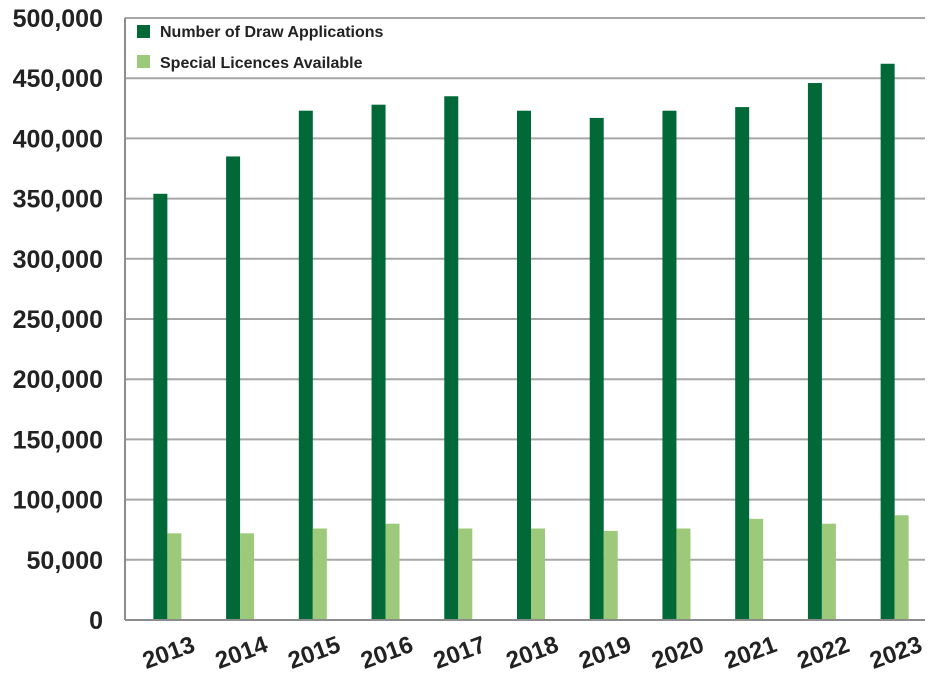 Image resolution: width=929 pixels, height=679 pixels. I want to click on y-tick-label: 250,000, so click(58, 320).